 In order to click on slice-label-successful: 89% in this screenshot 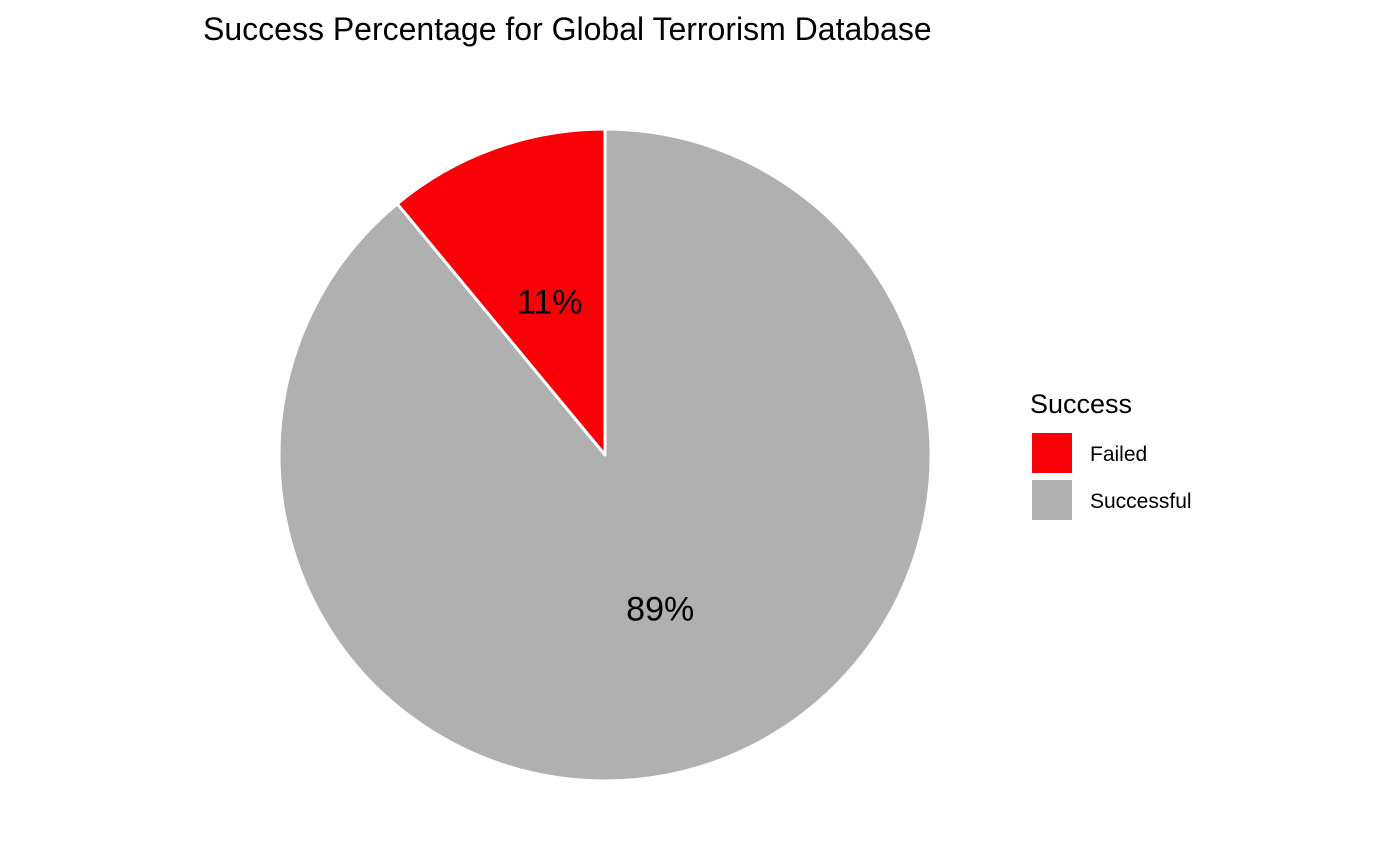, I will do `click(660, 609)`.